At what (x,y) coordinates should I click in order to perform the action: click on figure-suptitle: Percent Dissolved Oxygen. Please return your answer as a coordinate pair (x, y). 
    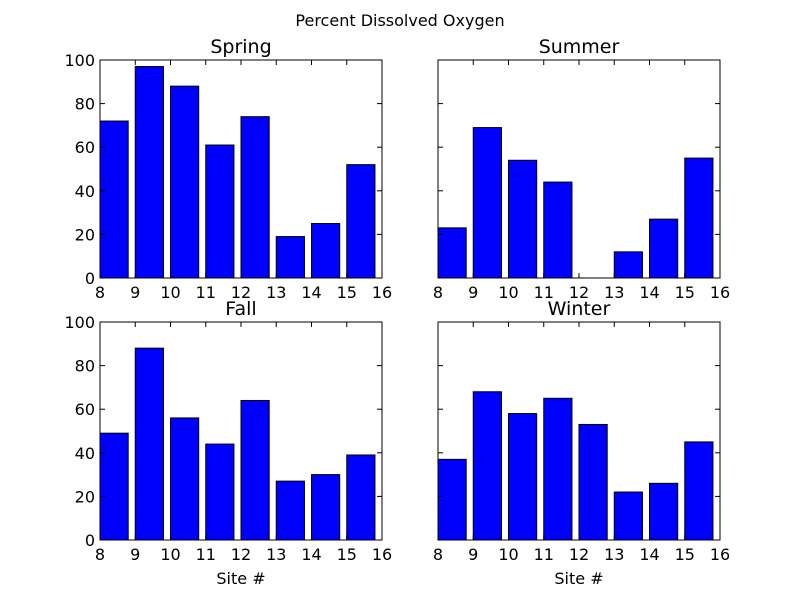
    Looking at the image, I should click on (399, 20).